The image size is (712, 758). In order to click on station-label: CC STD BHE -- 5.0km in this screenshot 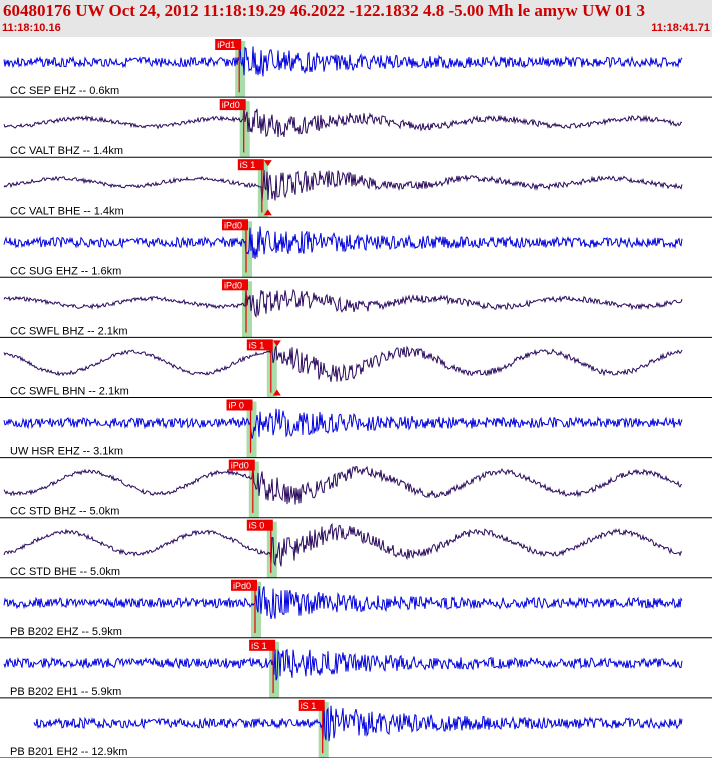, I will do `click(65, 572)`.